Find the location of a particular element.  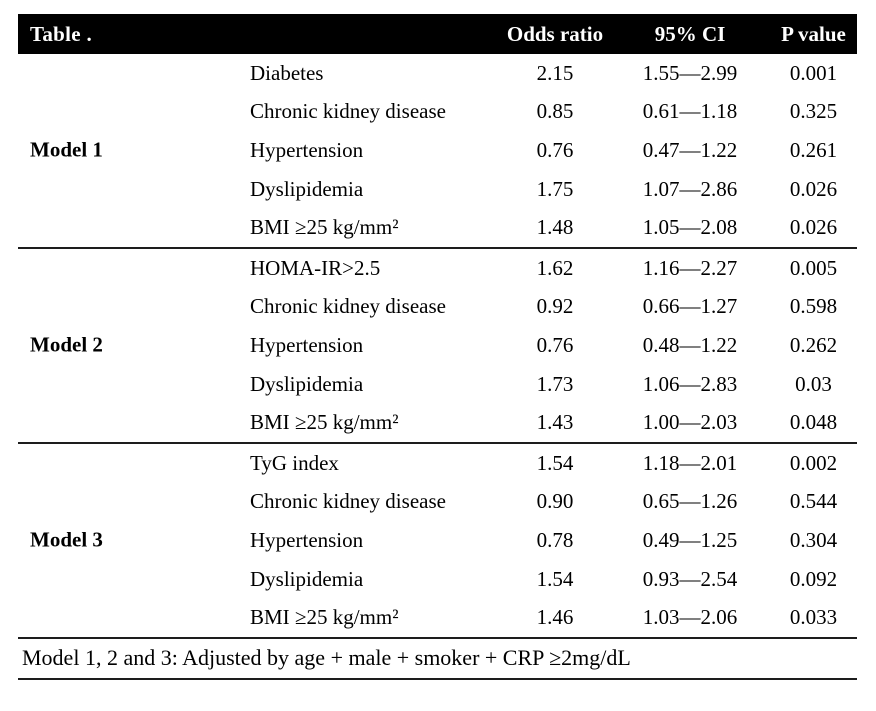

table-row: Dyslipidemia 1.73 1.06—2.83 0.03 is located at coordinates (437, 384).